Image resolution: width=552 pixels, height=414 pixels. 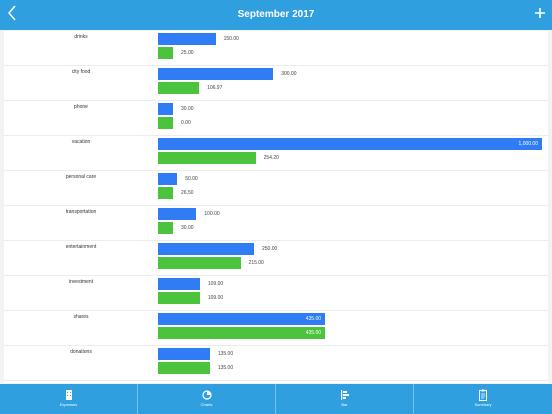 What do you see at coordinates (276, 223) in the screenshot?
I see `chart-row: transportation 100.00 30.00` at bounding box center [276, 223].